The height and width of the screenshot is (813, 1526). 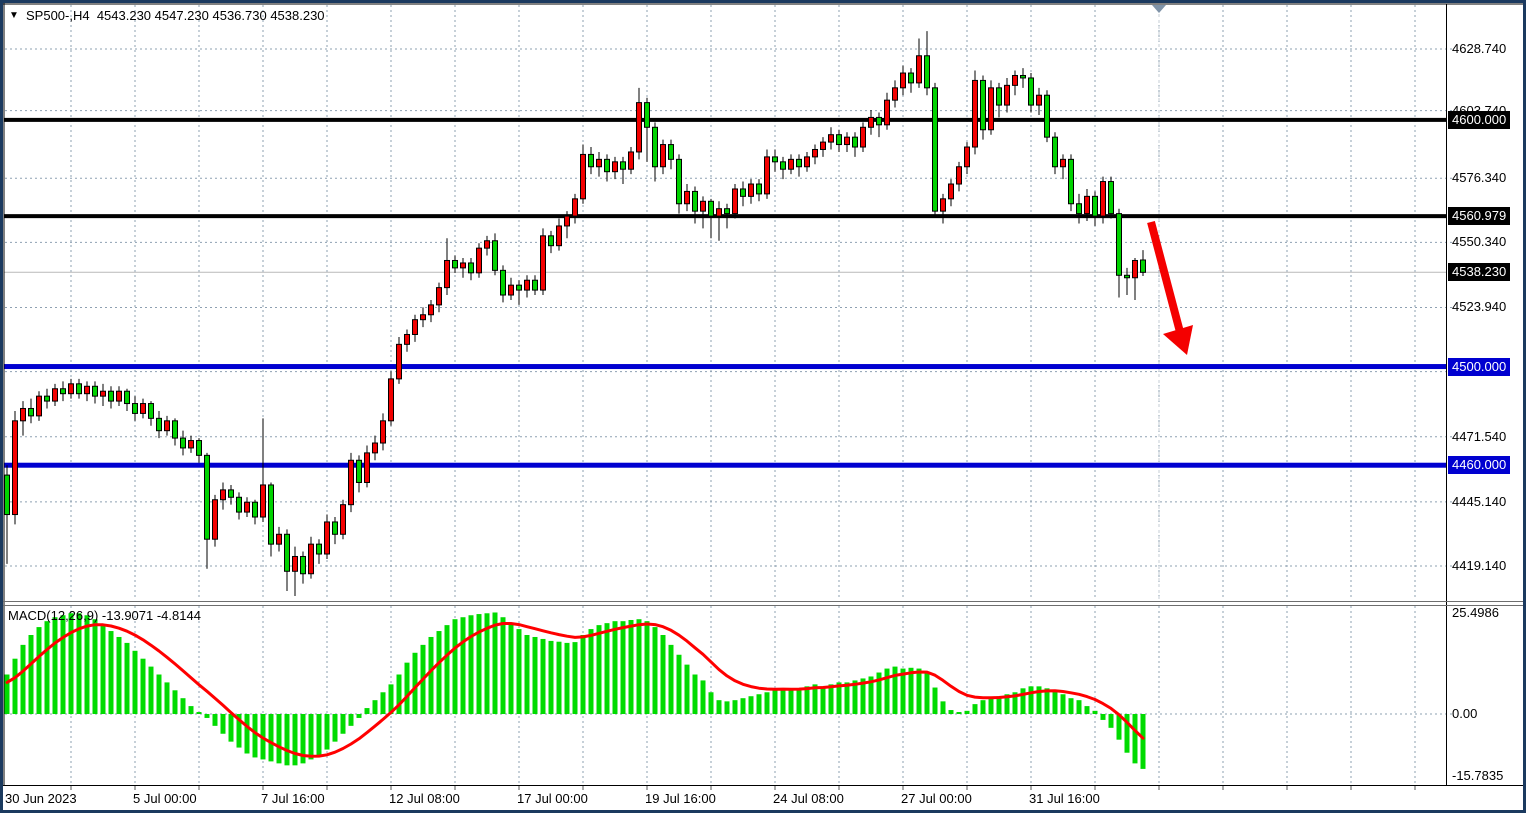 What do you see at coordinates (14, 15) in the screenshot?
I see `chart-collapse-icon: ▼` at bounding box center [14, 15].